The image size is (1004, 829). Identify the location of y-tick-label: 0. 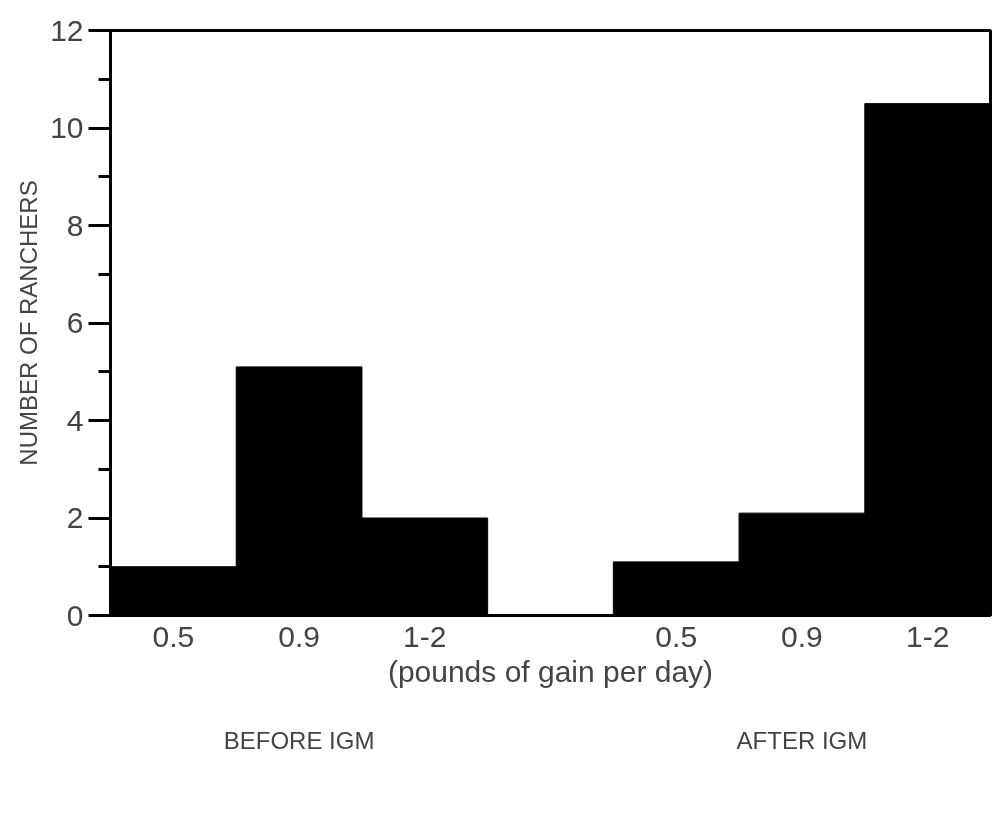
(75, 615).